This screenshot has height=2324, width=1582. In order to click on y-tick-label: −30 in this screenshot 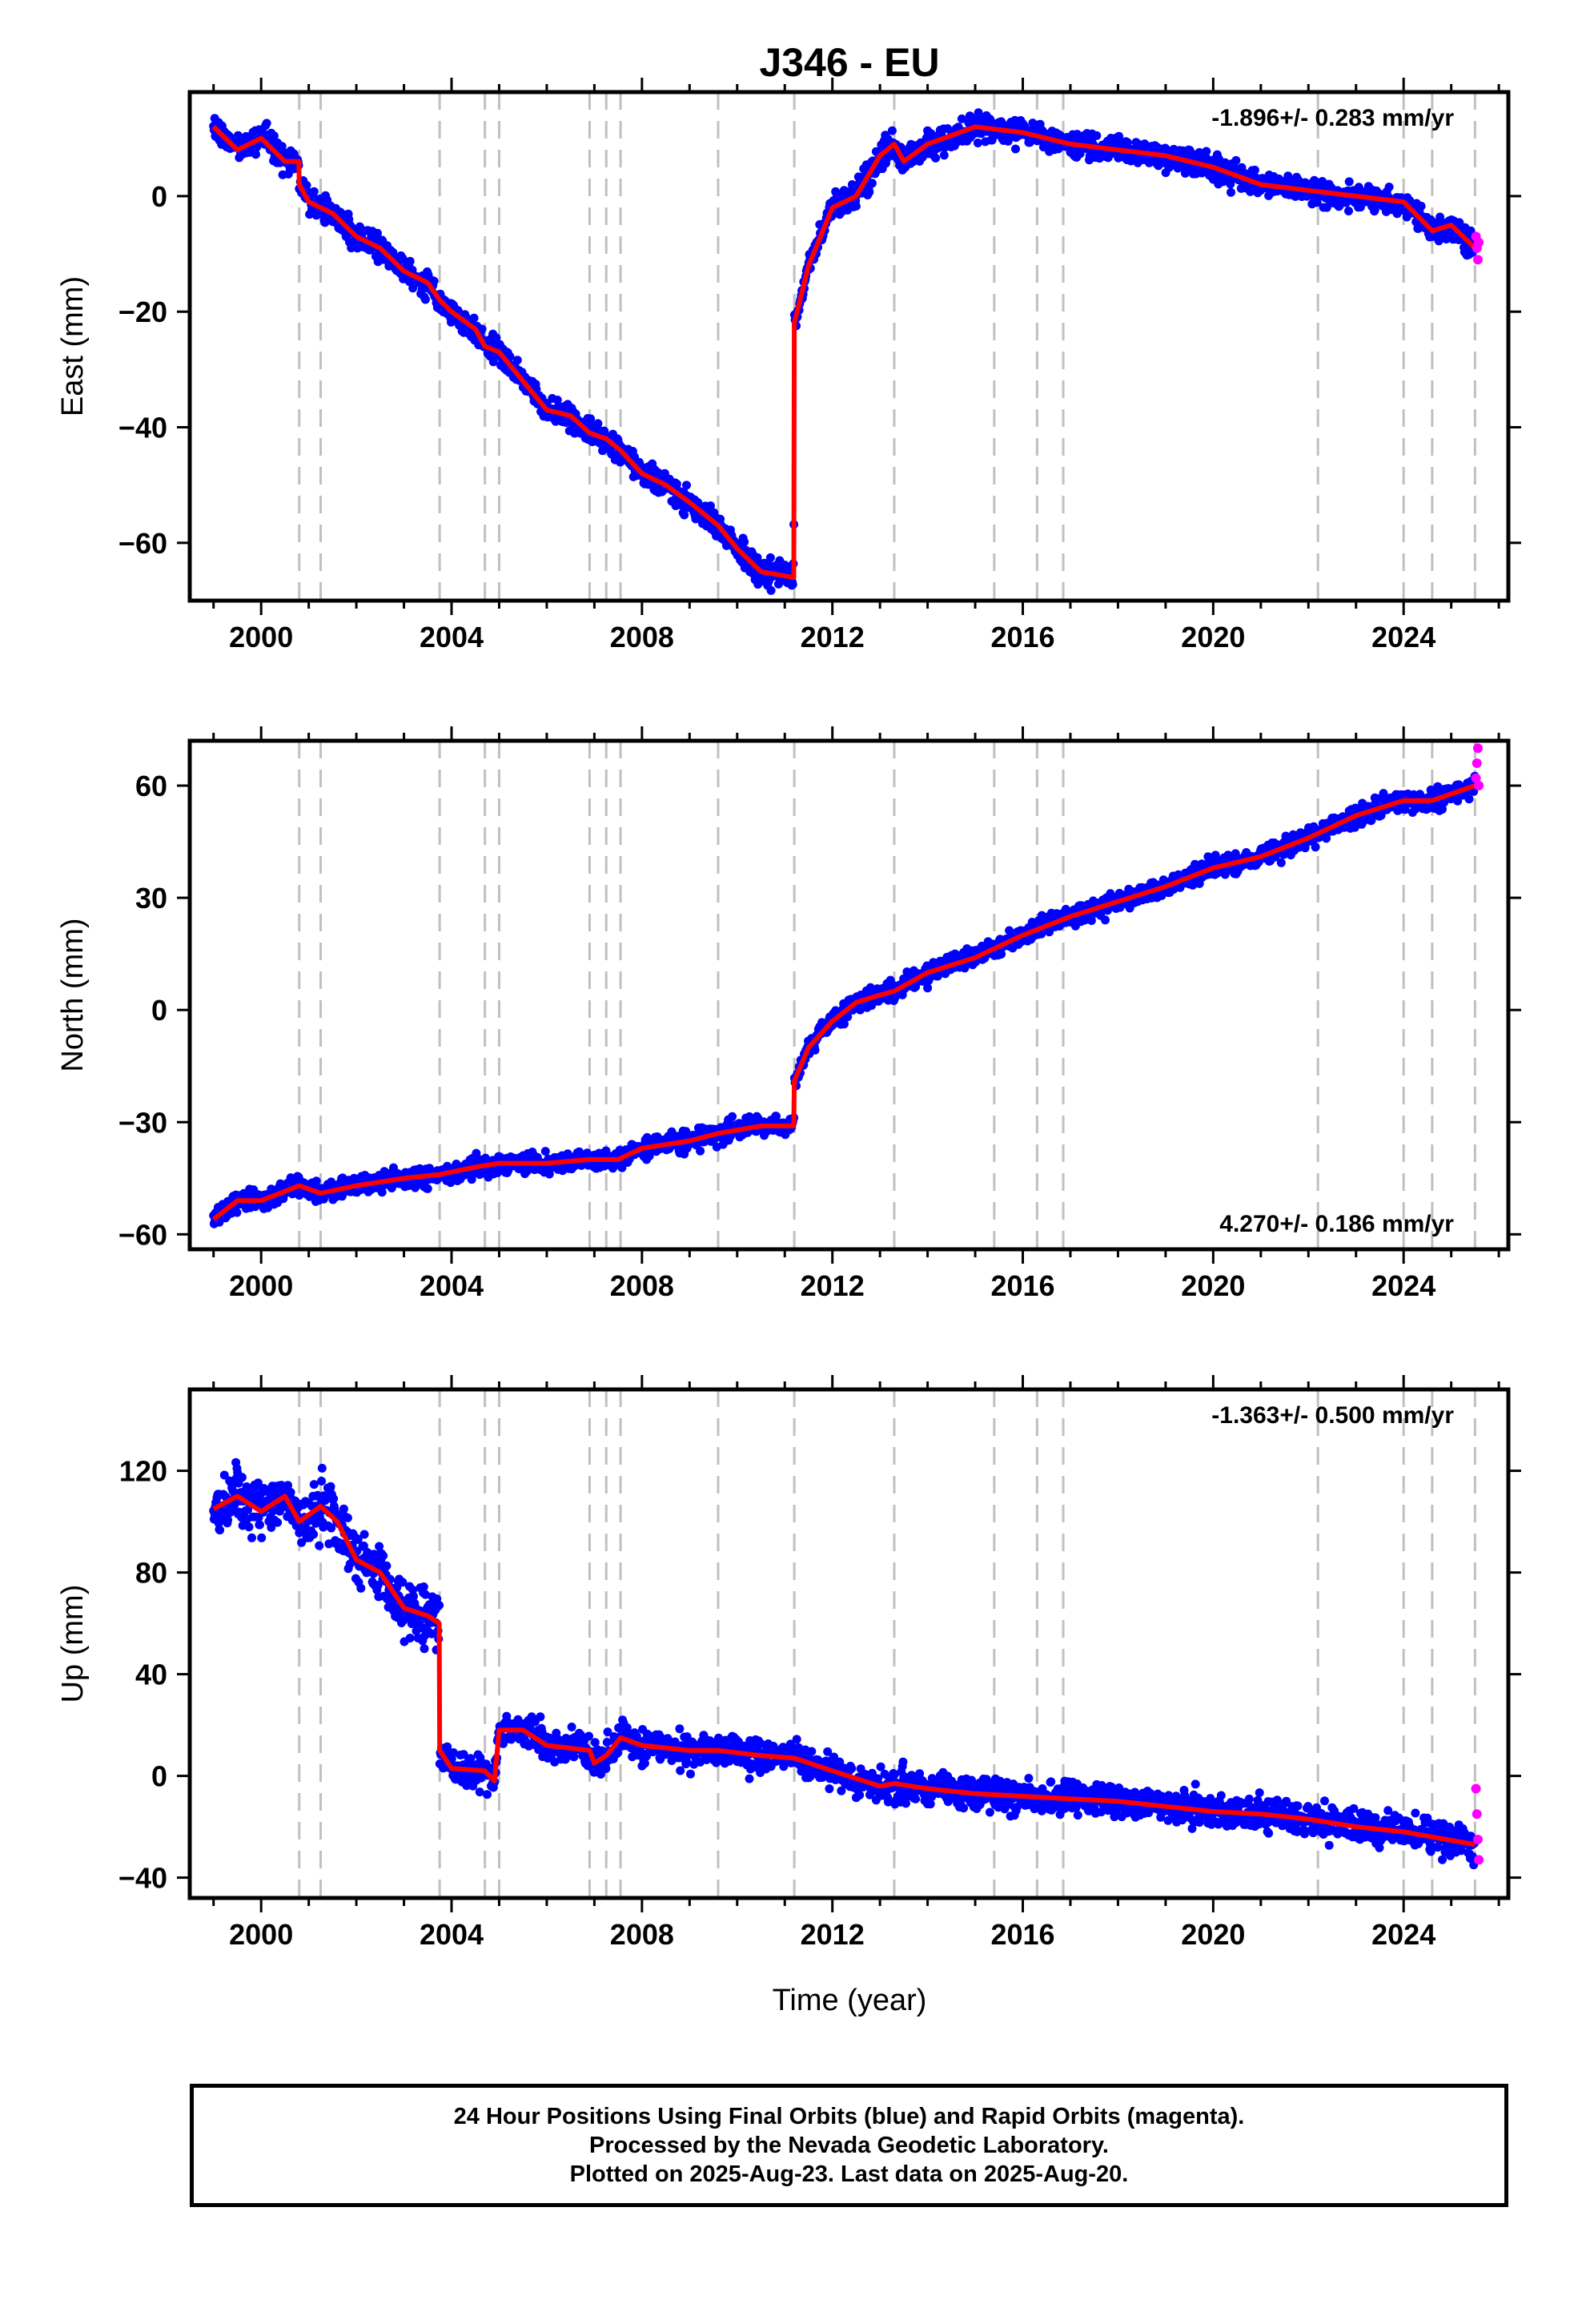, I will do `click(142, 1122)`.